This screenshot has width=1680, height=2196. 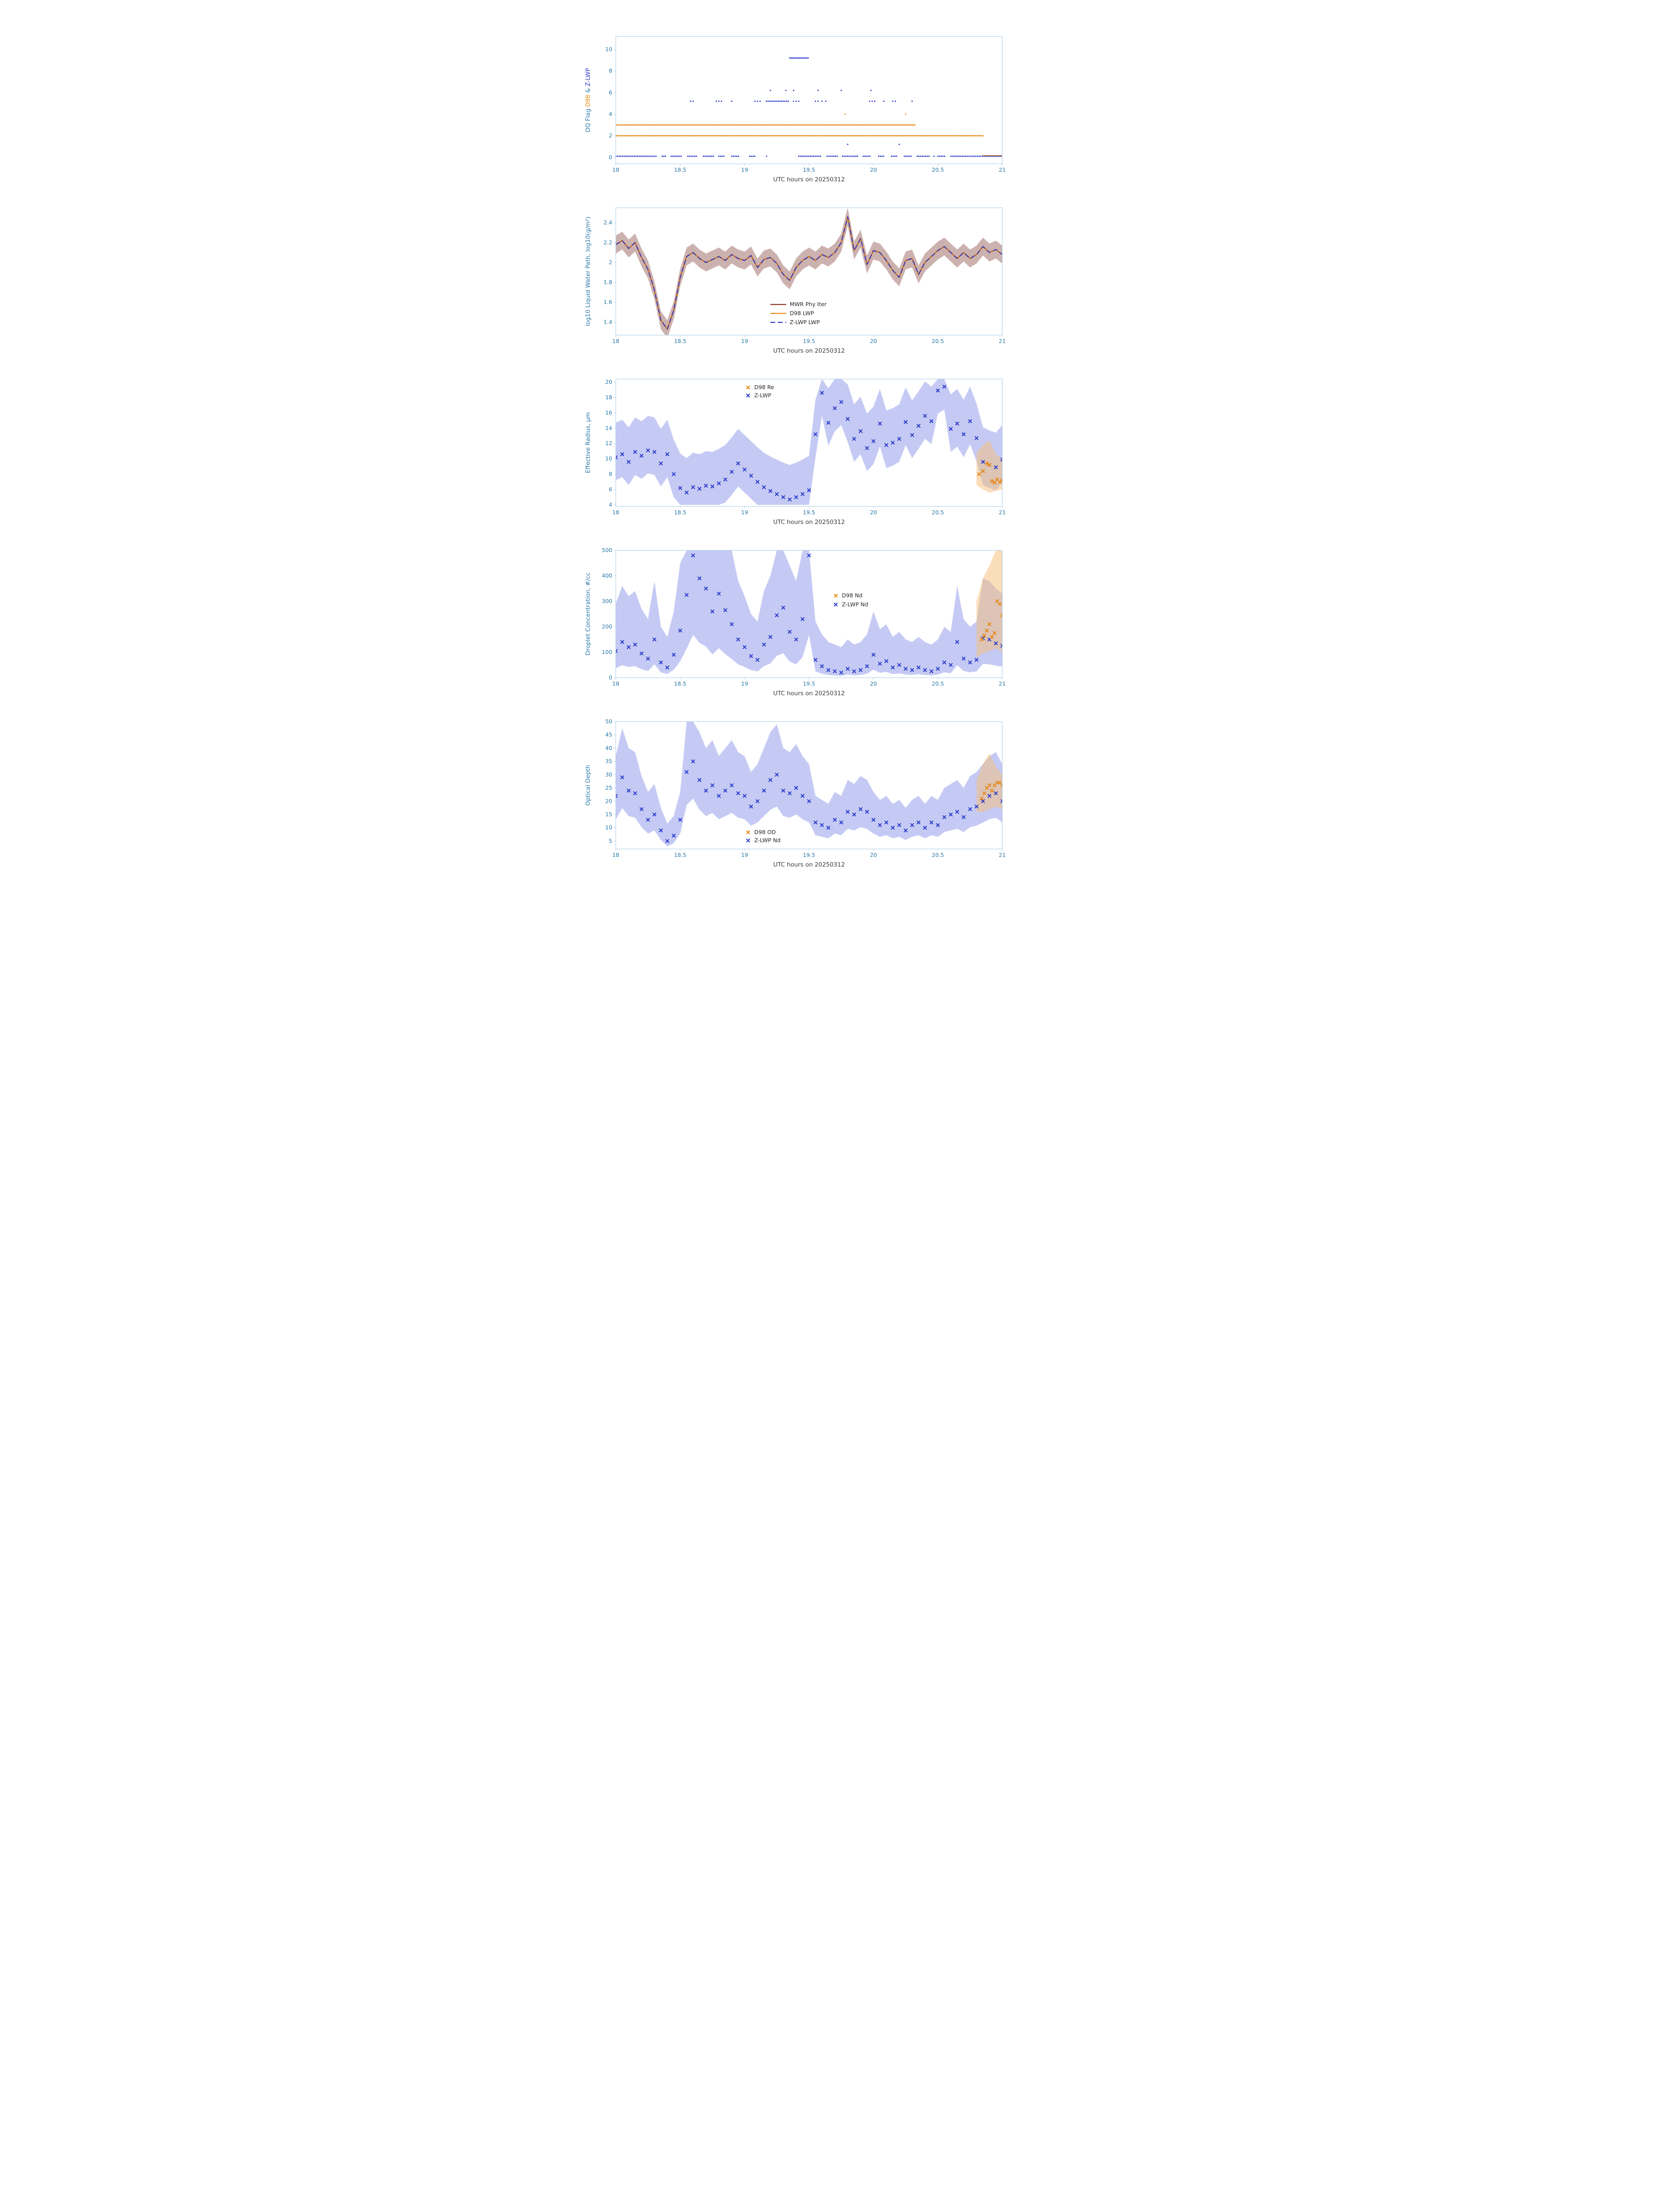 I want to click on svg-text: 300, so click(x=607, y=601).